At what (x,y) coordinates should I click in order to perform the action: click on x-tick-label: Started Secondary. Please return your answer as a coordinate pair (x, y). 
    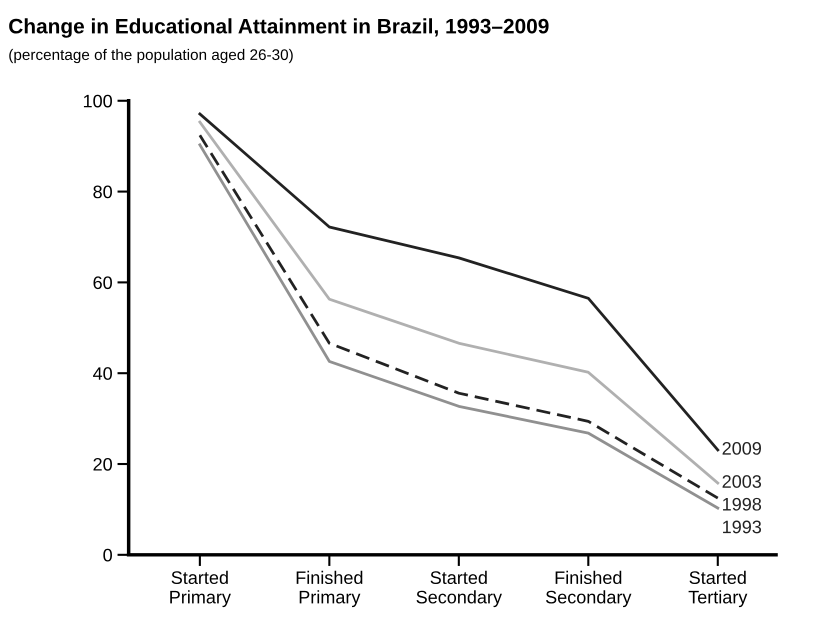
    Looking at the image, I should click on (459, 589).